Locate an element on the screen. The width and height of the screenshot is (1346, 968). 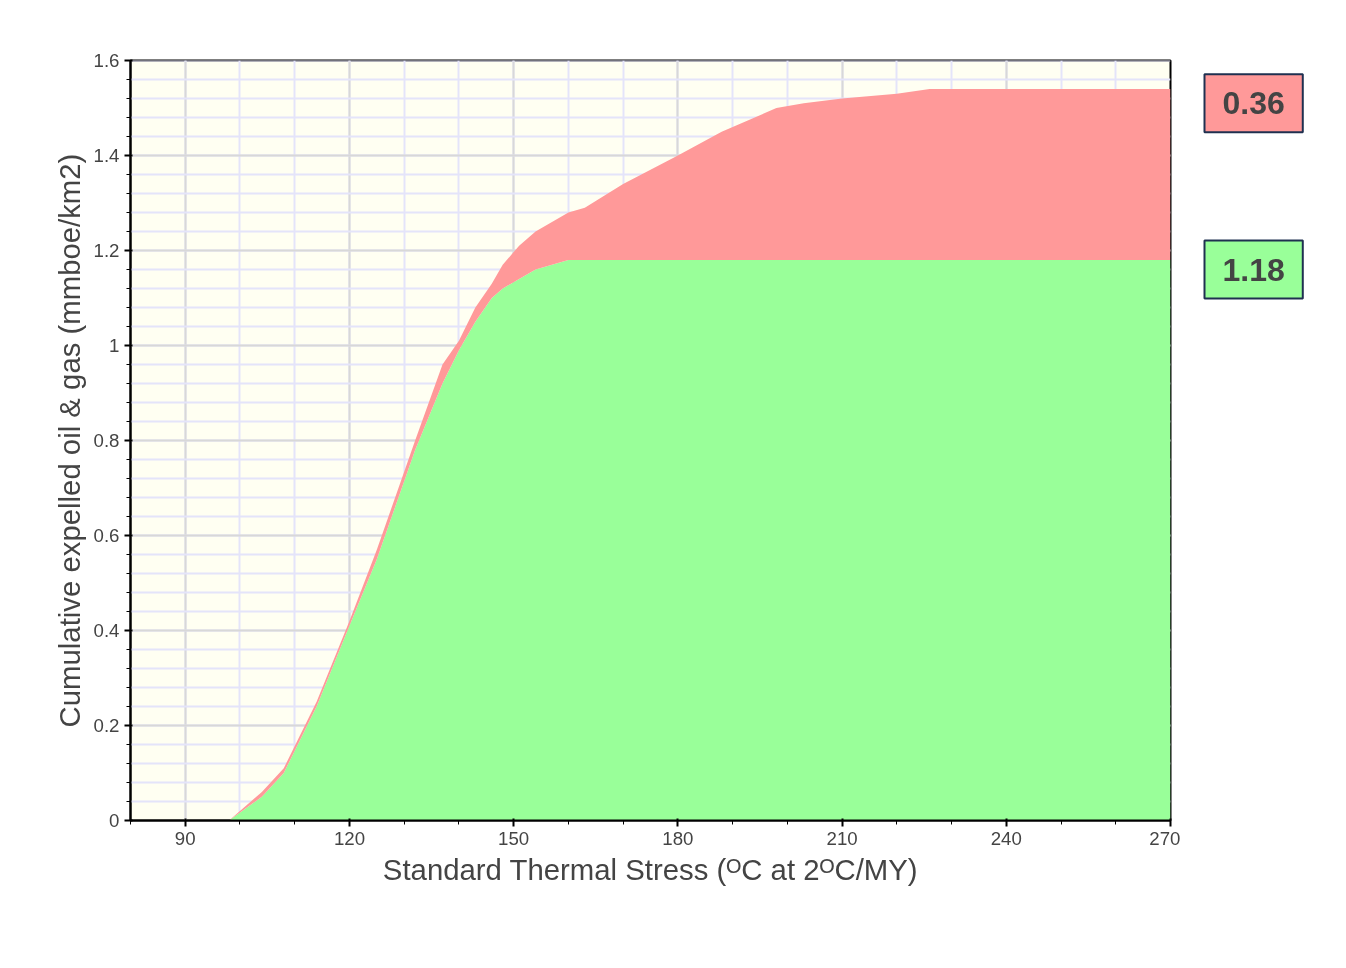
y-tick-label: 1 is located at coordinates (114, 345).